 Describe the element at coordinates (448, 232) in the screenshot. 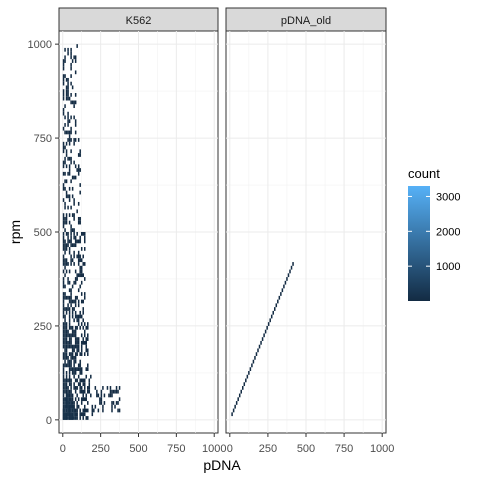

I see `legend-tick-label: 2000` at that location.